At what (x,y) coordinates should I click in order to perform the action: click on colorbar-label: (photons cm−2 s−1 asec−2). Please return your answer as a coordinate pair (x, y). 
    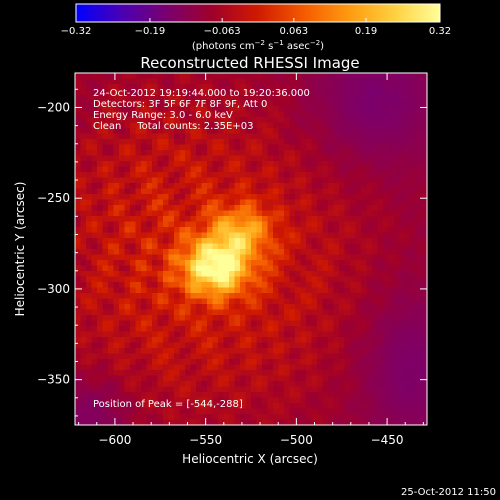
    Looking at the image, I should click on (258, 45).